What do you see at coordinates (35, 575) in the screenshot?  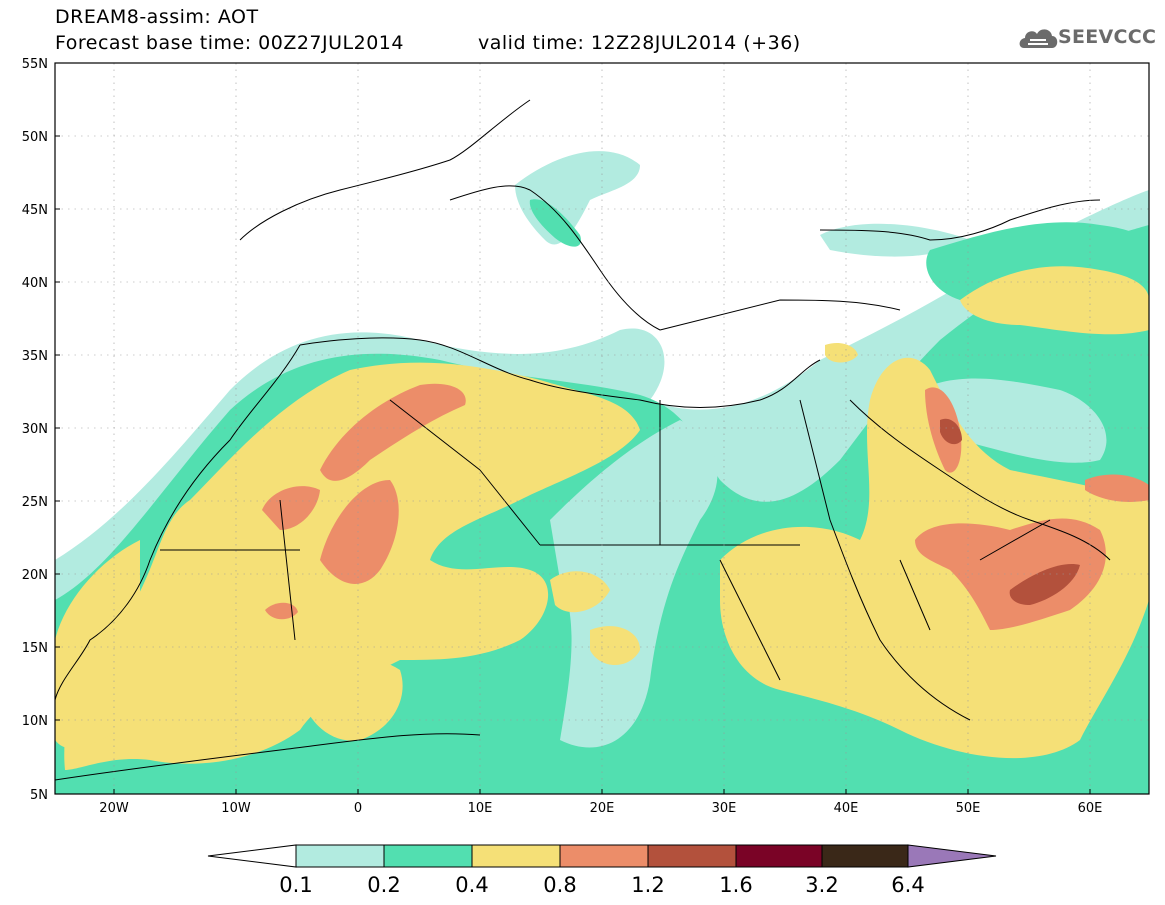 I see `lat-label: 20N` at bounding box center [35, 575].